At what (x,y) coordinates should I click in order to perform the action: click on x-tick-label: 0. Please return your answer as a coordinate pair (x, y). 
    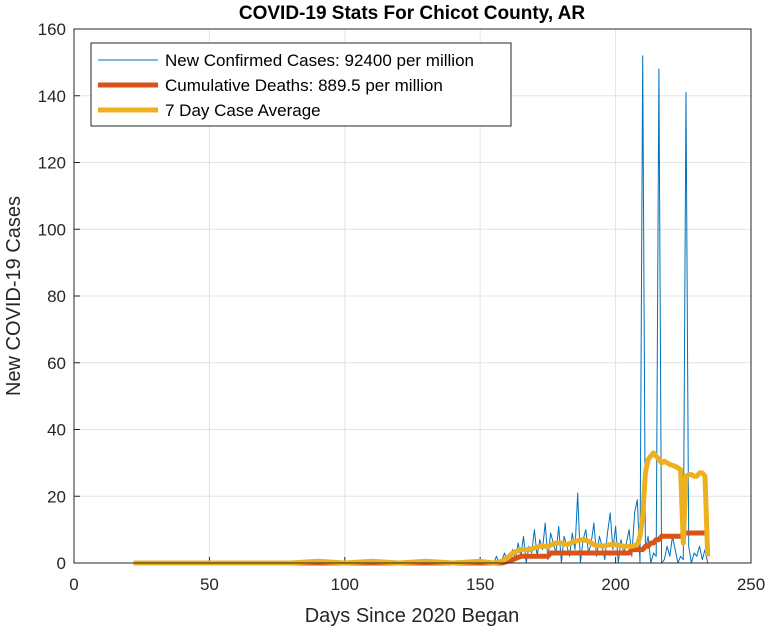
    Looking at the image, I should click on (73, 584).